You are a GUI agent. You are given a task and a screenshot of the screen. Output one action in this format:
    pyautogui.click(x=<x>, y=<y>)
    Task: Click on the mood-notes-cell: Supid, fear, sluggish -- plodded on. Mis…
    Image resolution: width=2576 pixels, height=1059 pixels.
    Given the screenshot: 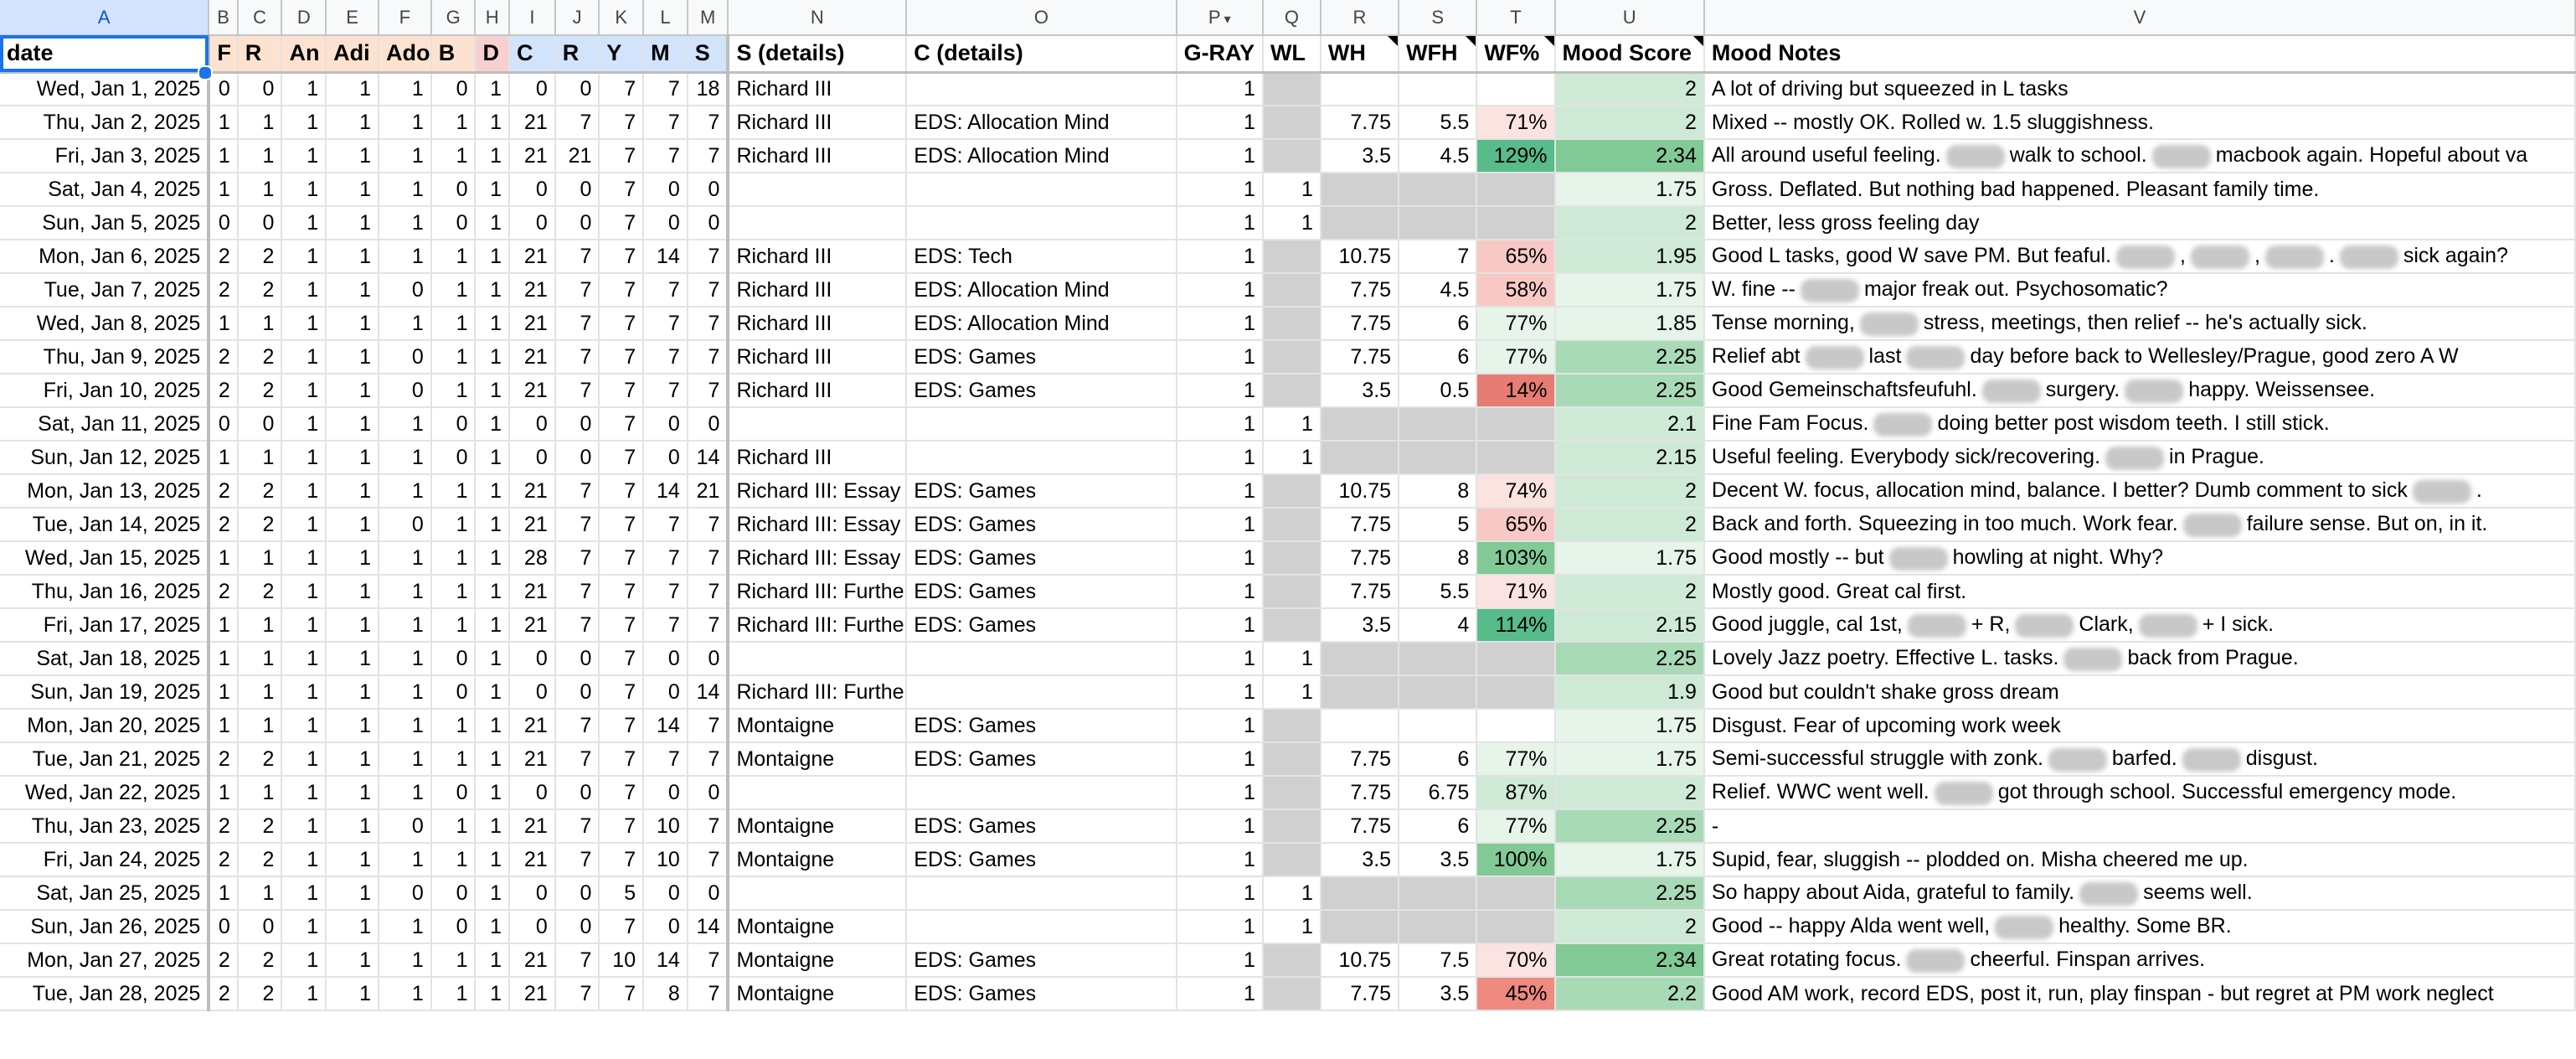 What is the action you would take?
    pyautogui.click(x=2139, y=860)
    